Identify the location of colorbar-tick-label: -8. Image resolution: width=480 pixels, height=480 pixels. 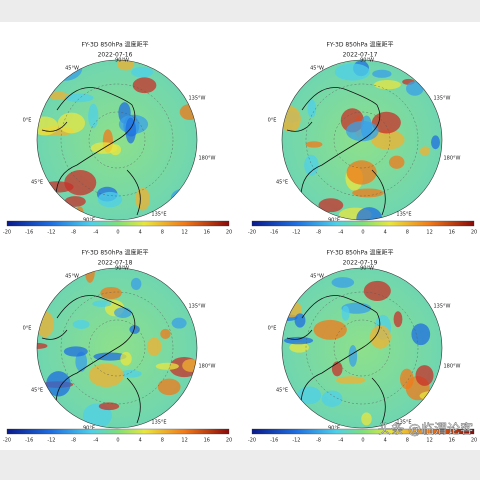
(318, 233).